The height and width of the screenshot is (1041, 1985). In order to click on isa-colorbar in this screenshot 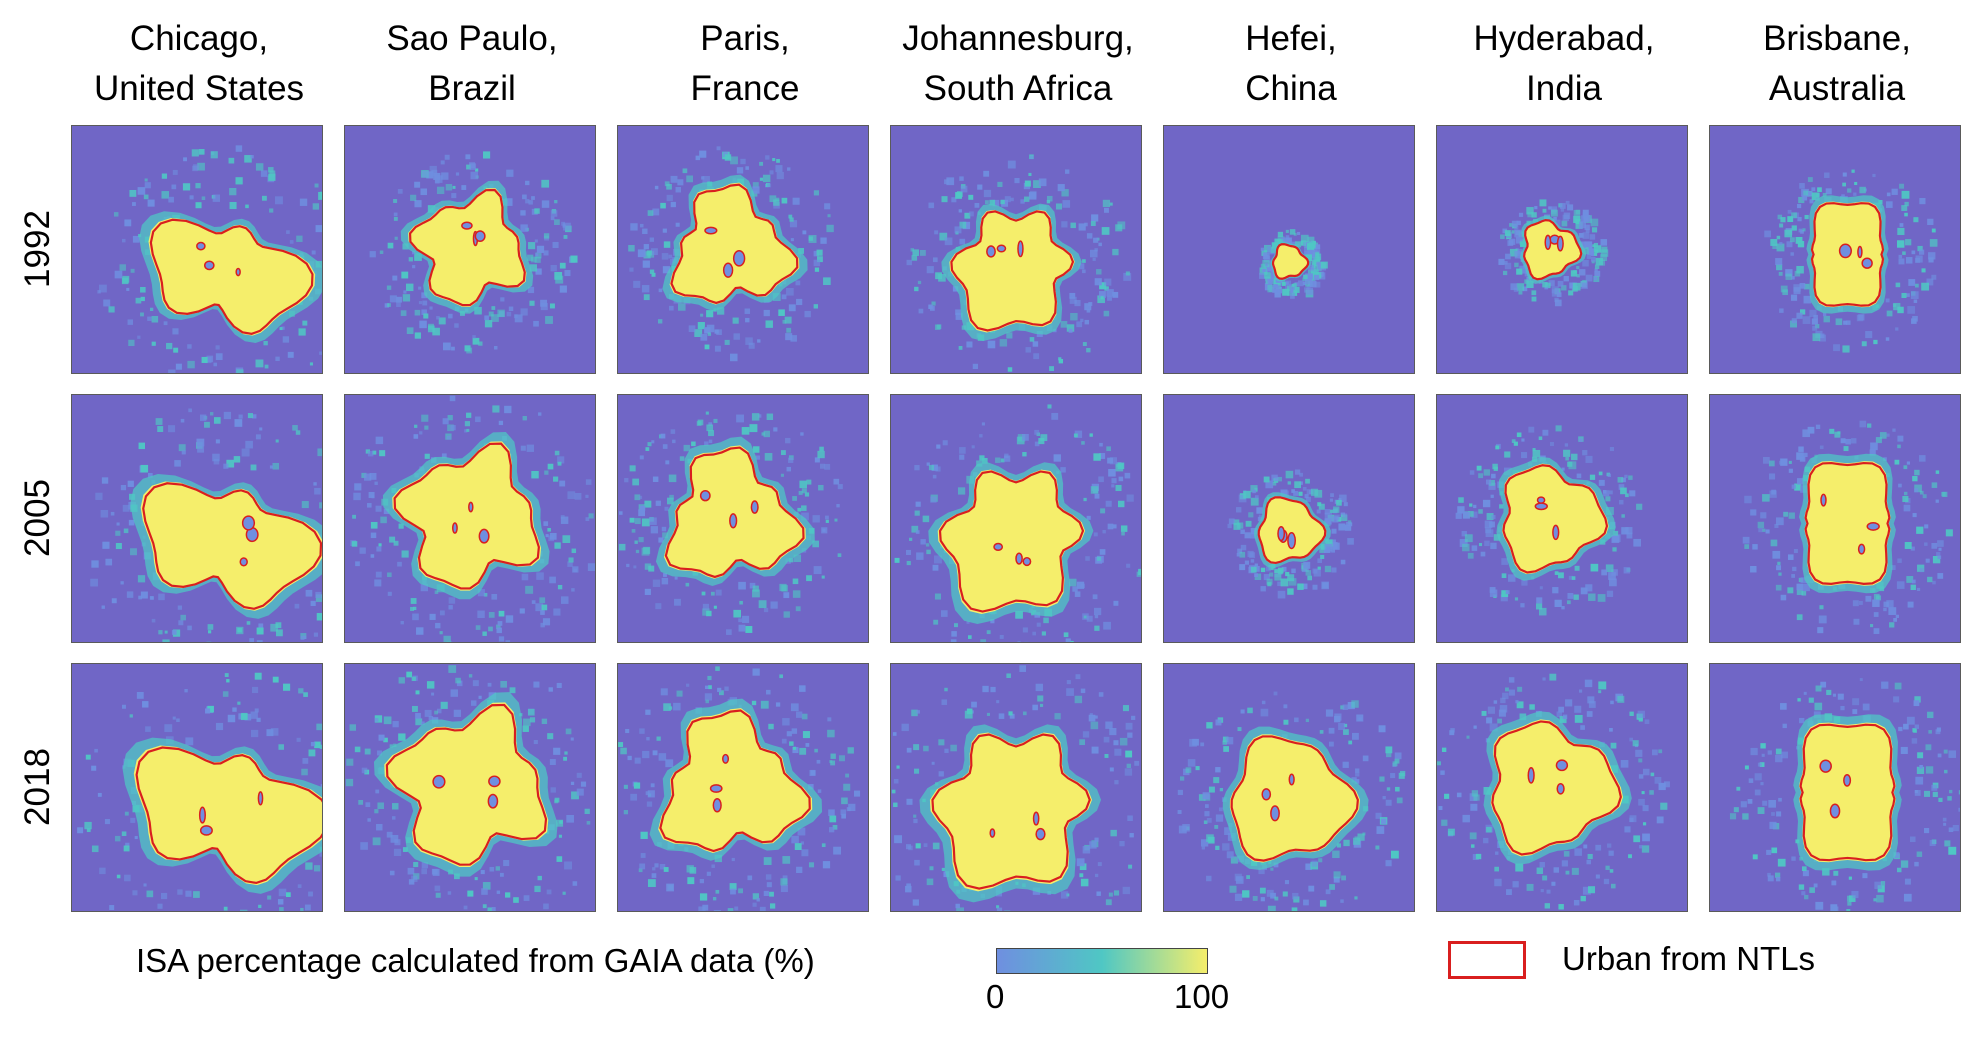, I will do `click(1102, 961)`.